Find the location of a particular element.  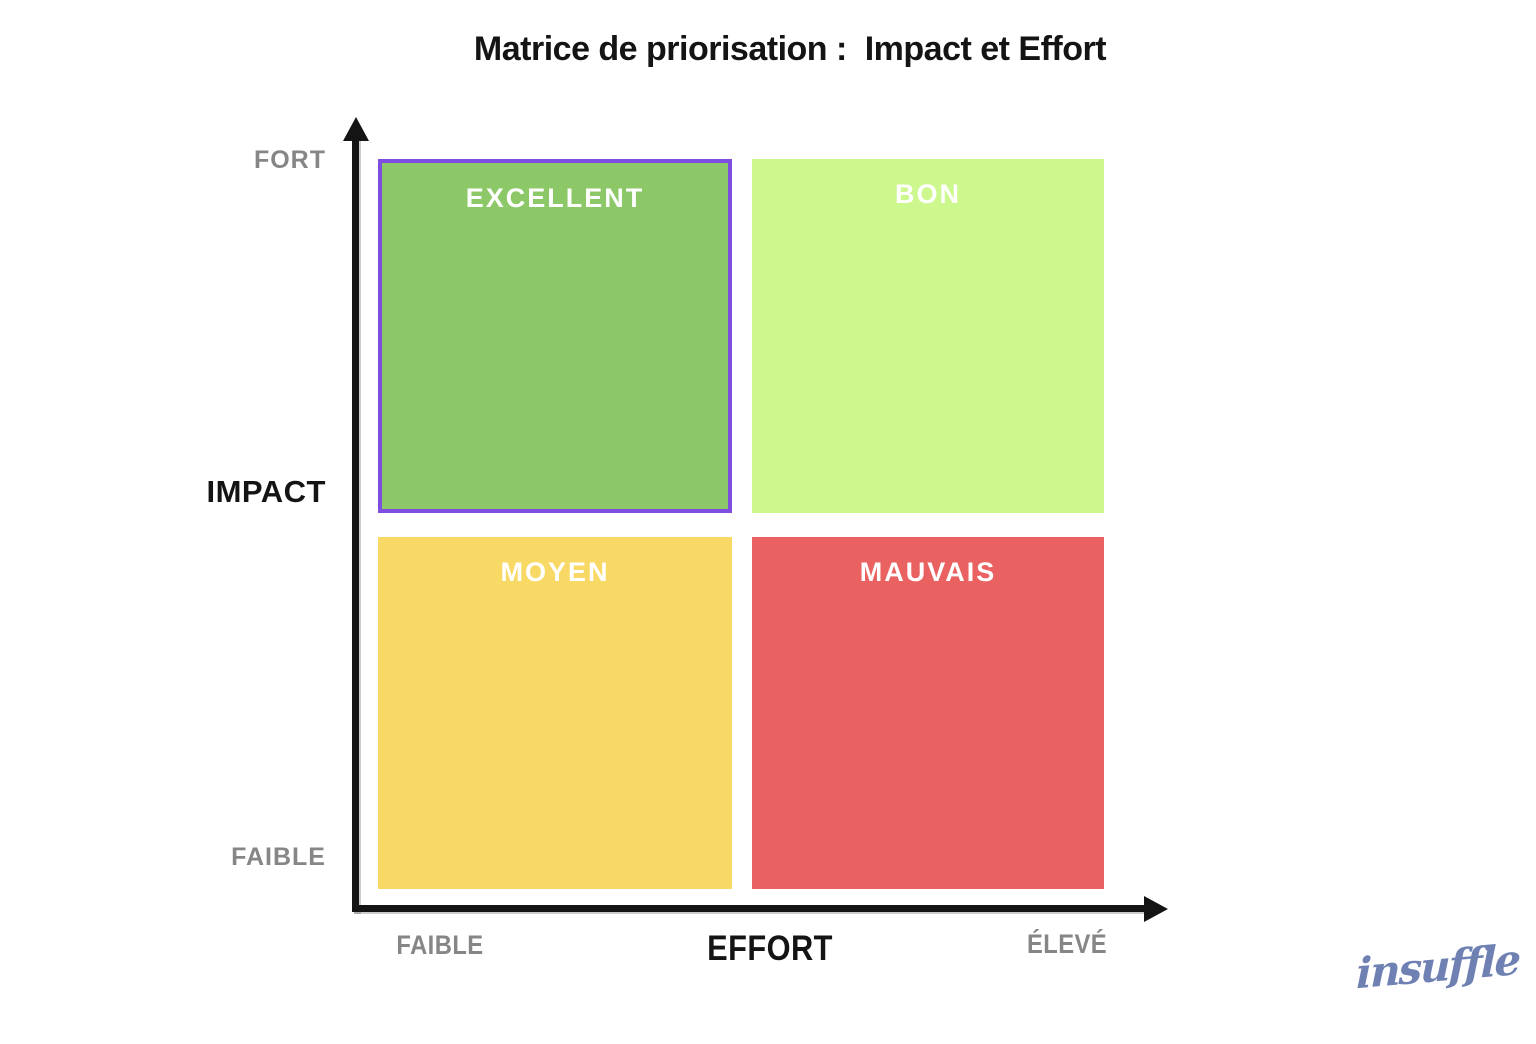

y-axis-label: IMPACT is located at coordinates (266, 491).